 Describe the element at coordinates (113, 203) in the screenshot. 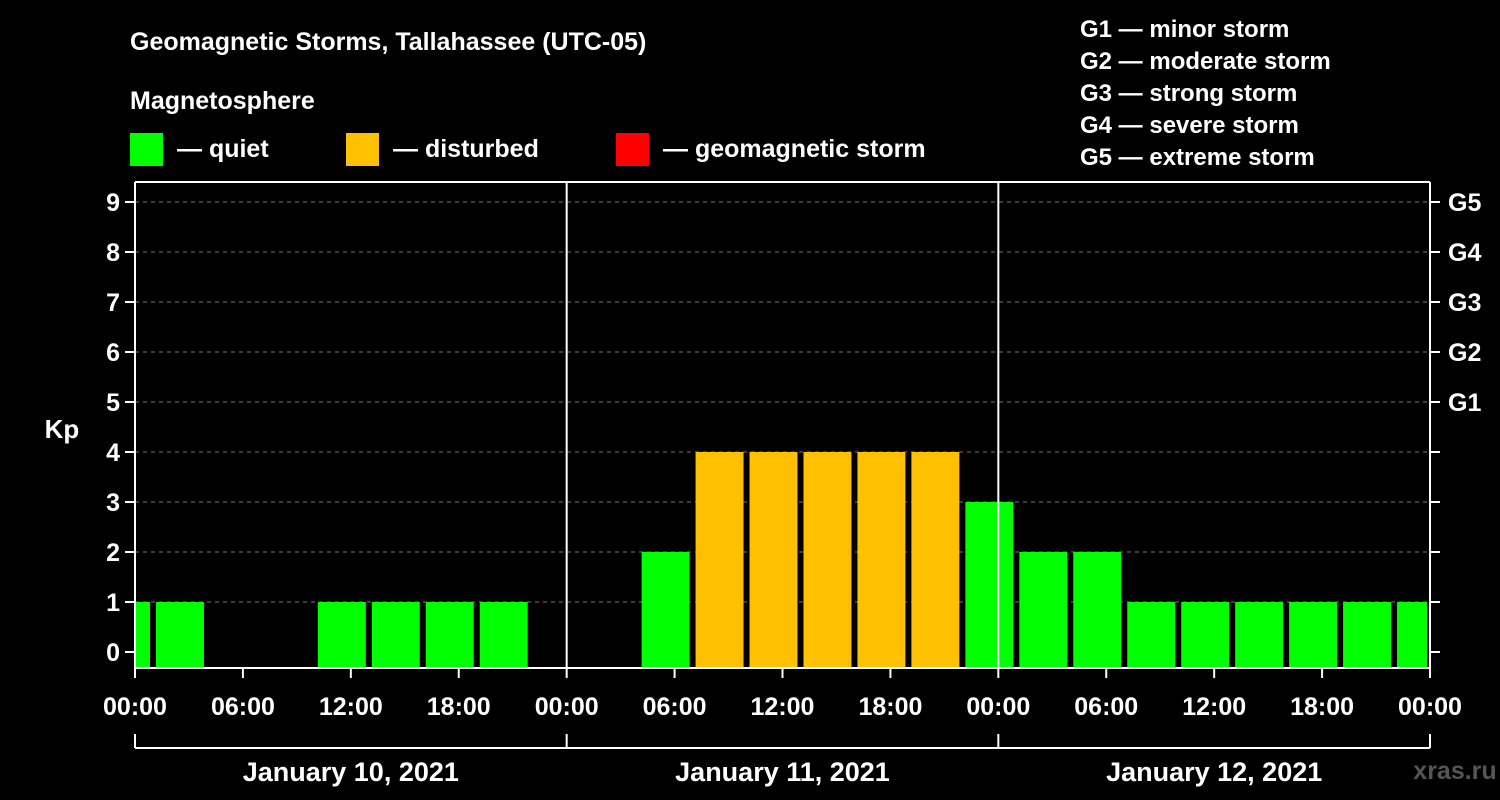

I see `y-tick-label-9: 9` at that location.